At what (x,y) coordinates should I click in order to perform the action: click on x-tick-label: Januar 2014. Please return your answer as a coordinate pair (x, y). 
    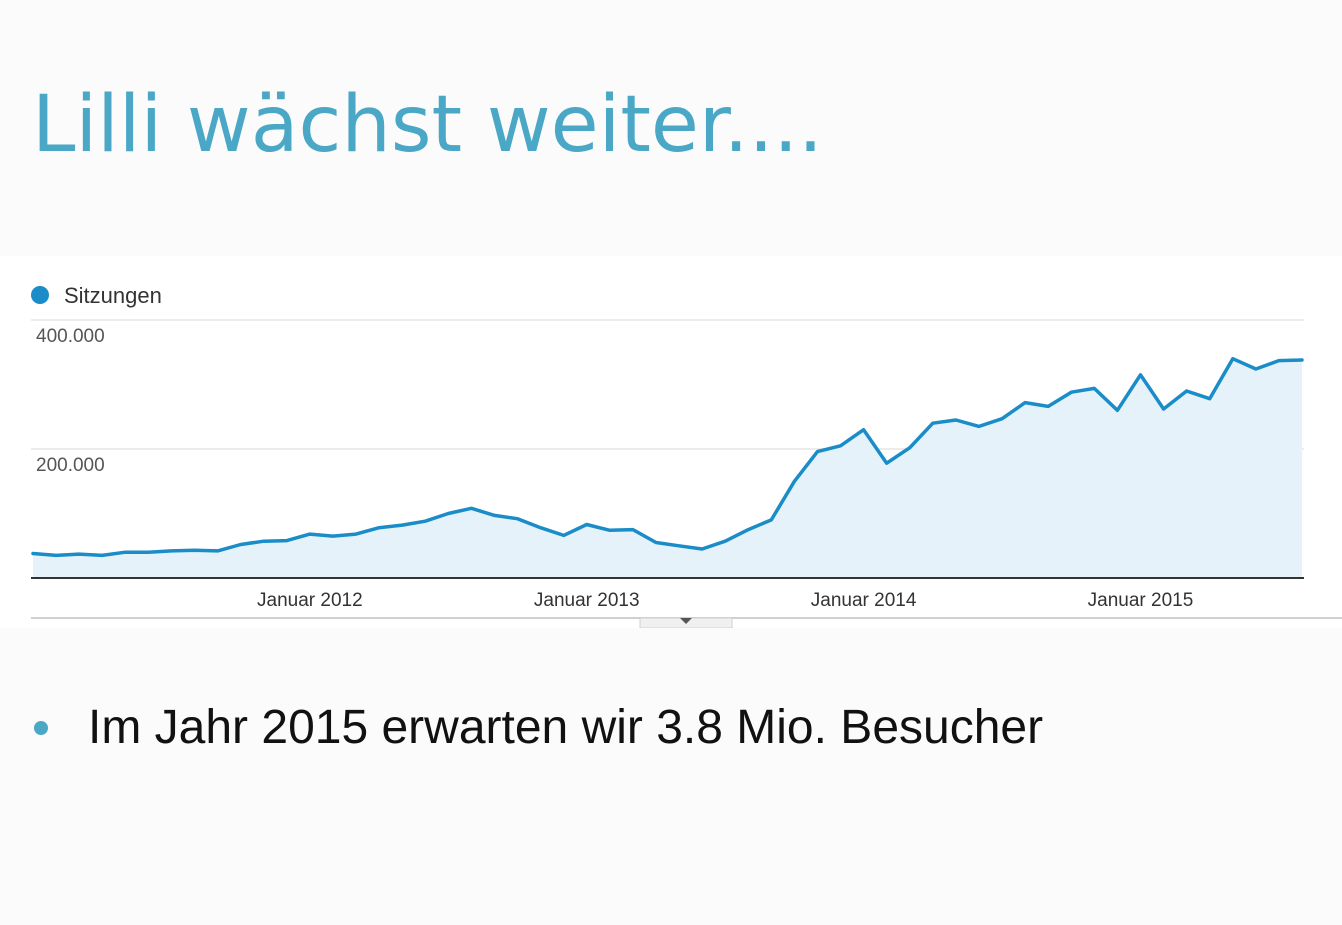
    Looking at the image, I should click on (864, 600).